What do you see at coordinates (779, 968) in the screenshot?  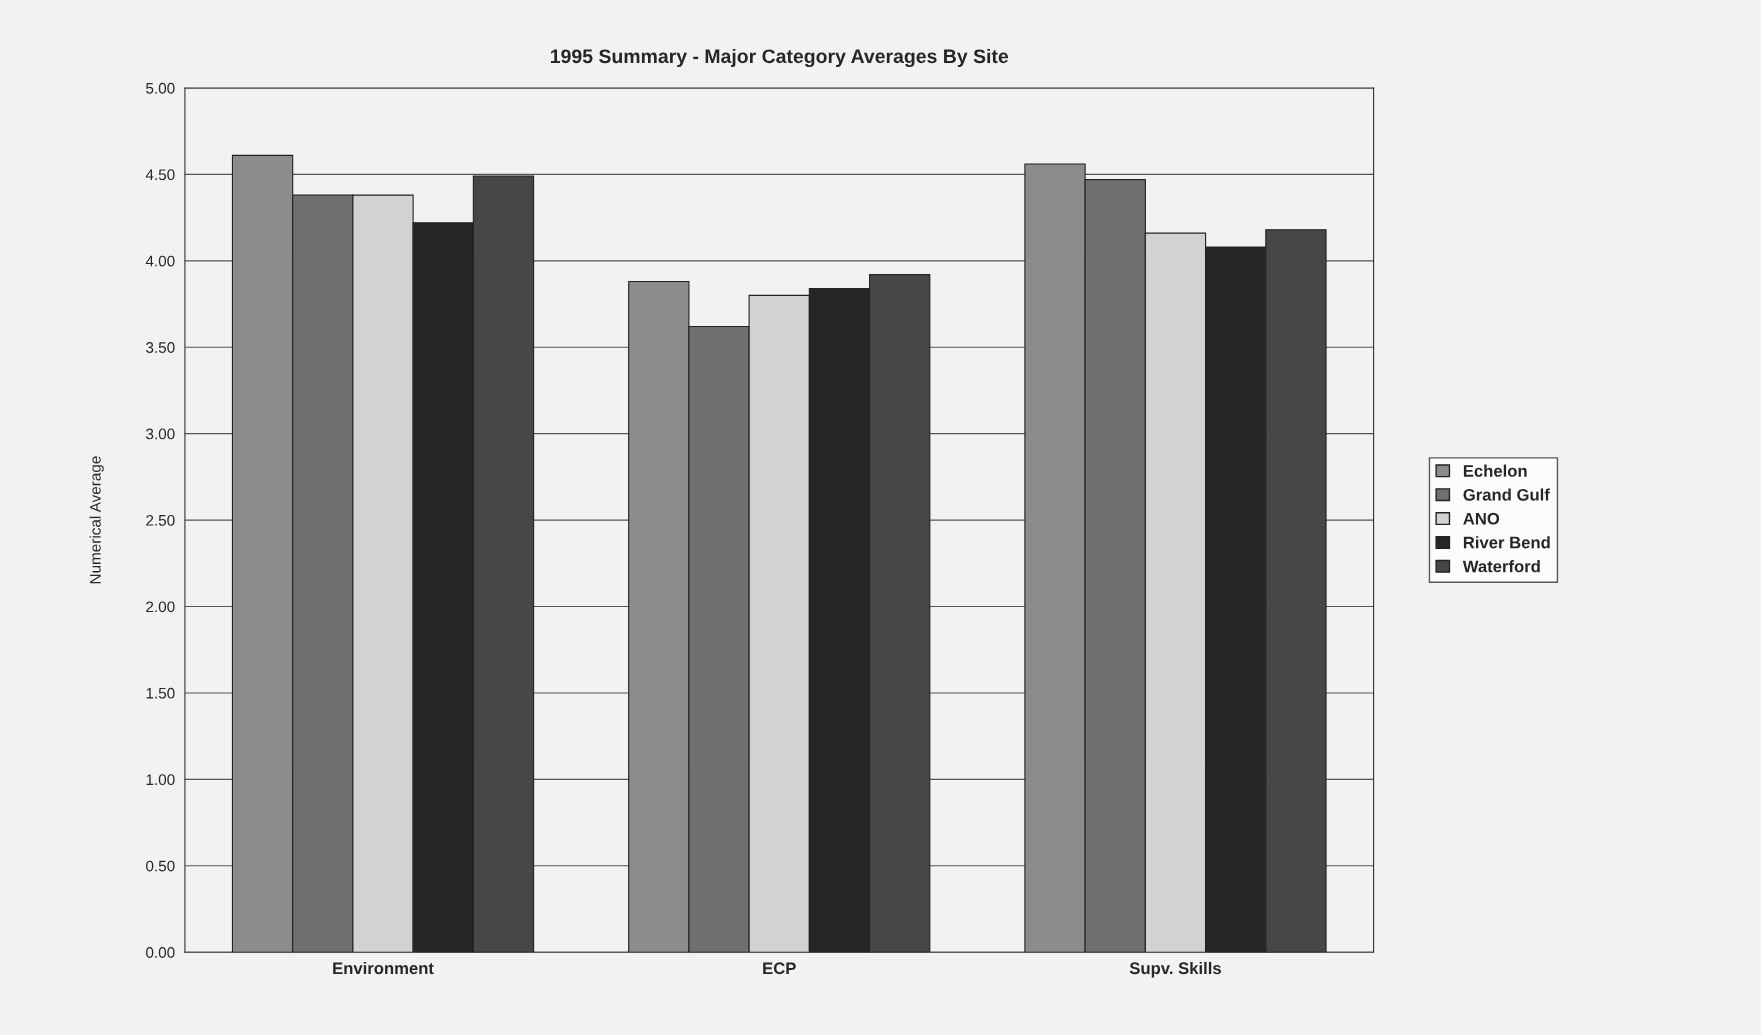 I see `x-tick-label: ECP` at bounding box center [779, 968].